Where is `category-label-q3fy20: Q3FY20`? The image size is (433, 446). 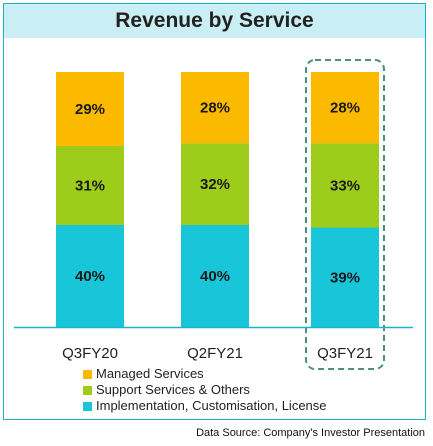 category-label-q3fy20: Q3FY20 is located at coordinates (90, 353).